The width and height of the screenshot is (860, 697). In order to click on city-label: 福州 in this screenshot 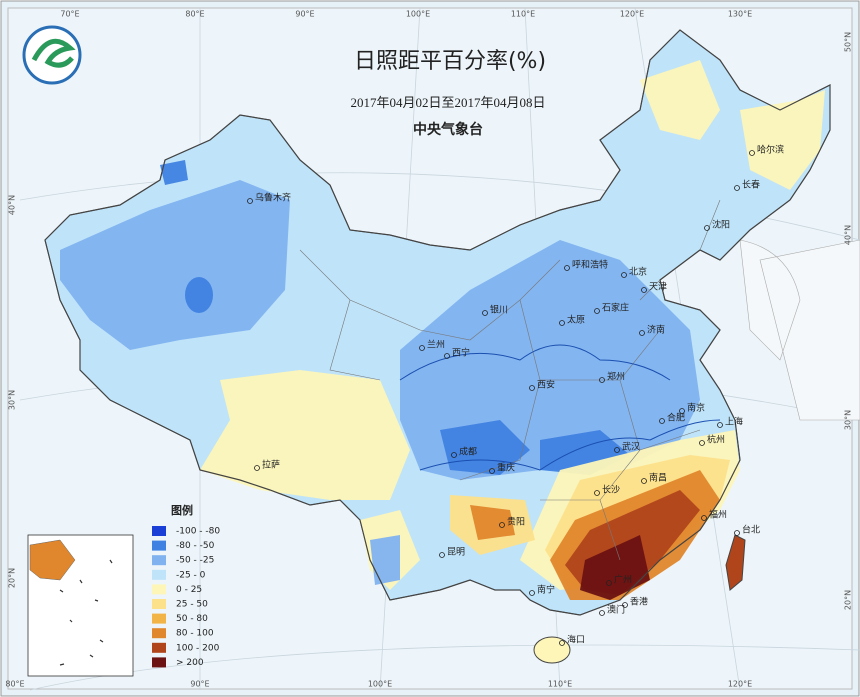, I will do `click(718, 515)`.